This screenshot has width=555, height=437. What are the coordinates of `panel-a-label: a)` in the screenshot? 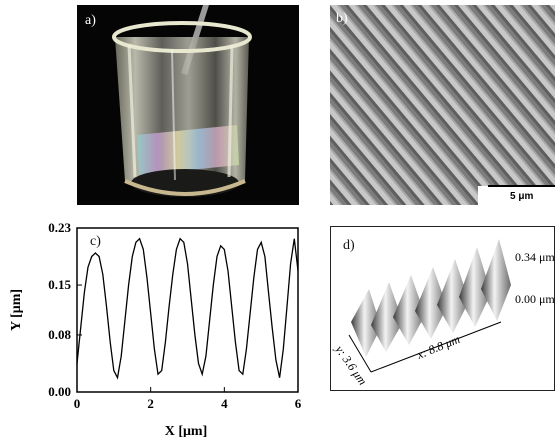 It's located at (90, 20).